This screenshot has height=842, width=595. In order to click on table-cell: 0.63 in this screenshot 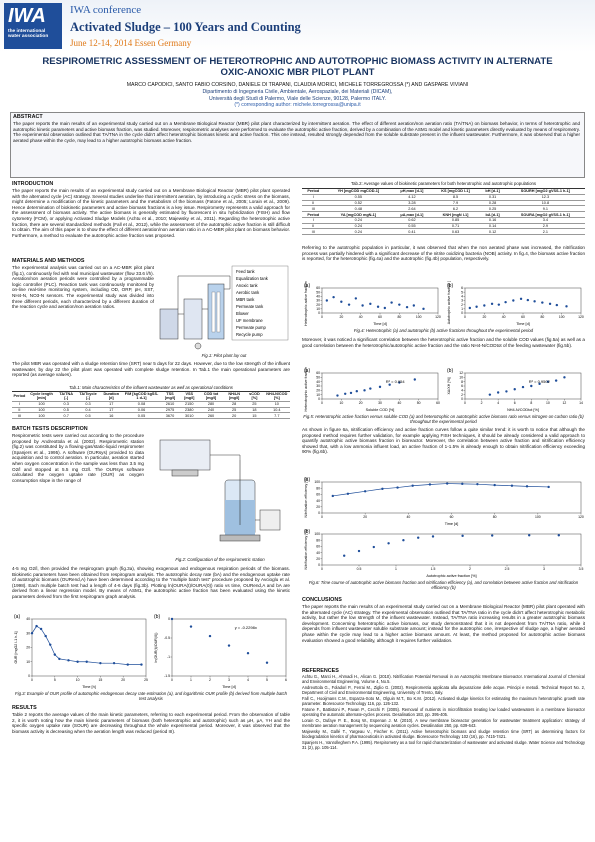, I will do `click(455, 232)`.